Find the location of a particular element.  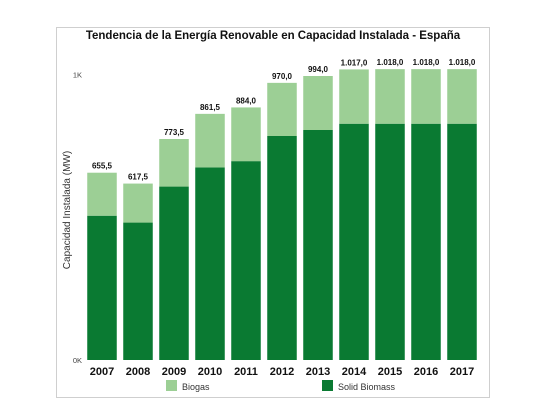

x-tick-label-2010: 2010 is located at coordinates (210, 372).